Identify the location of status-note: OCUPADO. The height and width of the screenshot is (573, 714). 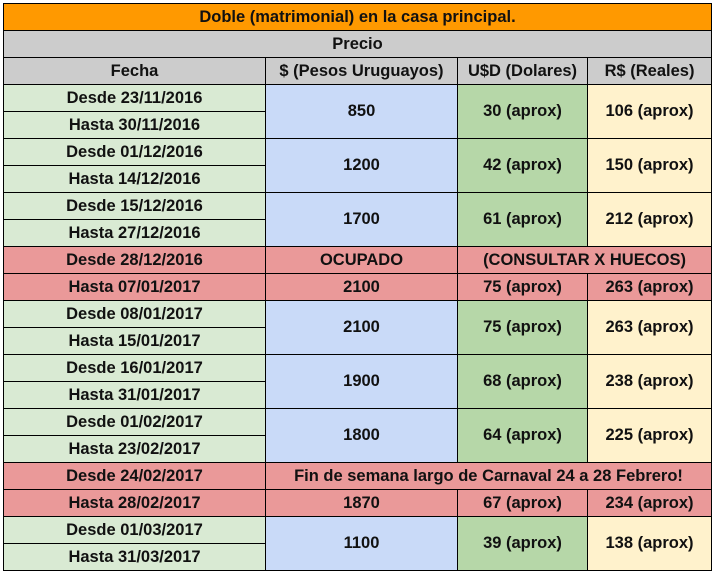
(361, 260).